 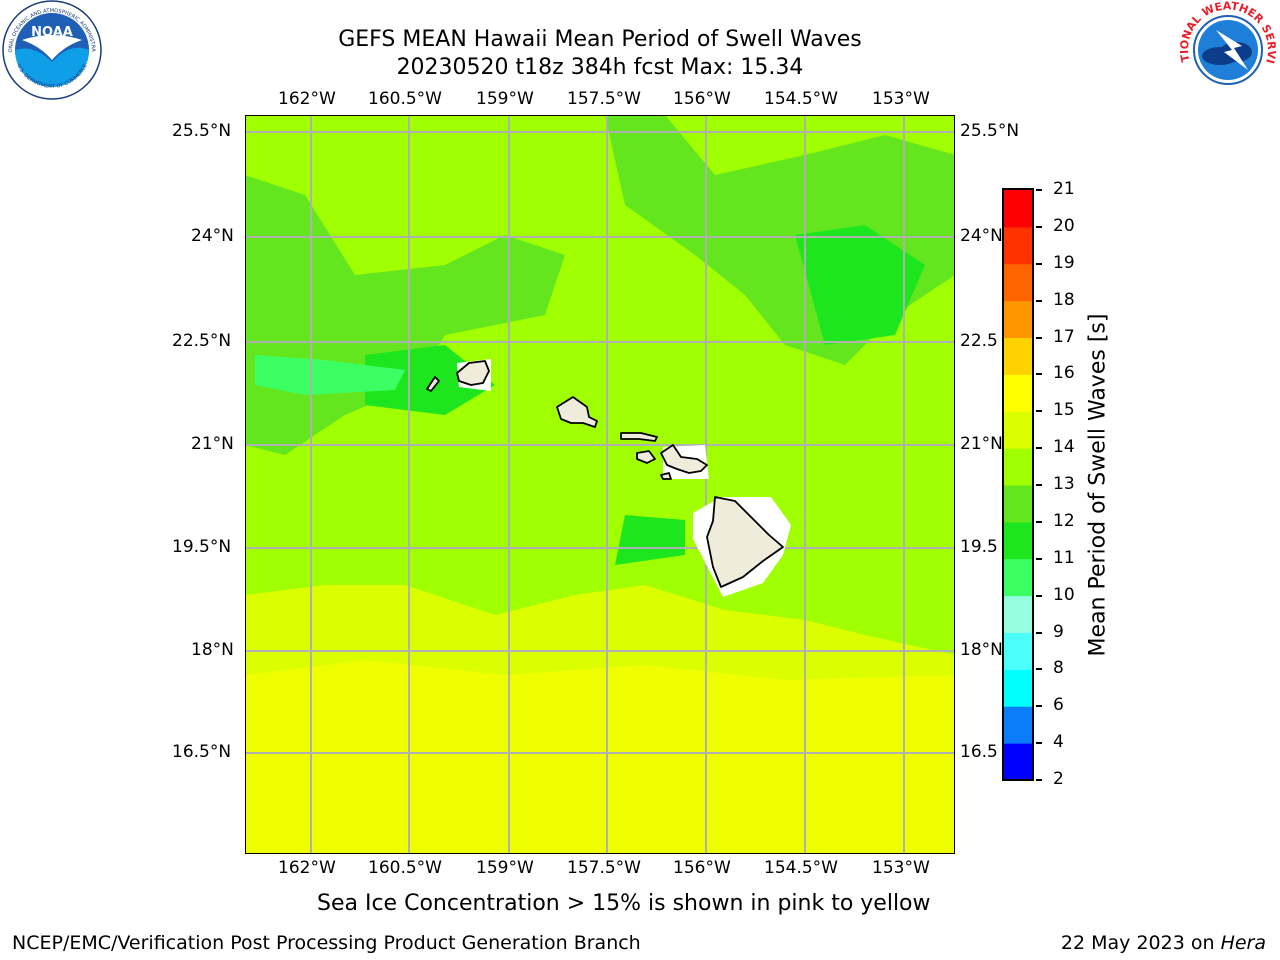 I want to click on footer-right: 22 May 2023 on Hera, so click(x=1163, y=943).